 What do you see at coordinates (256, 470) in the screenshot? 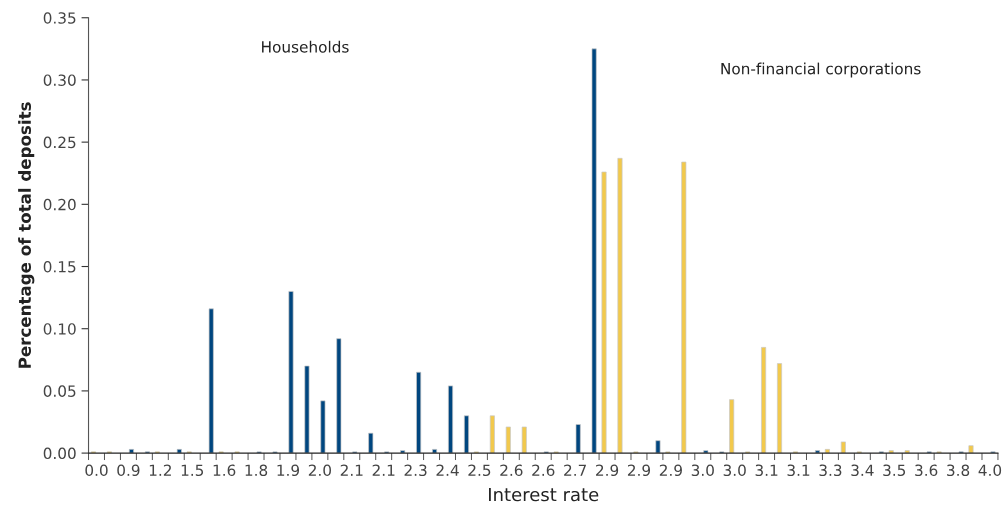
I see `x-tick-label: 1.8` at bounding box center [256, 470].